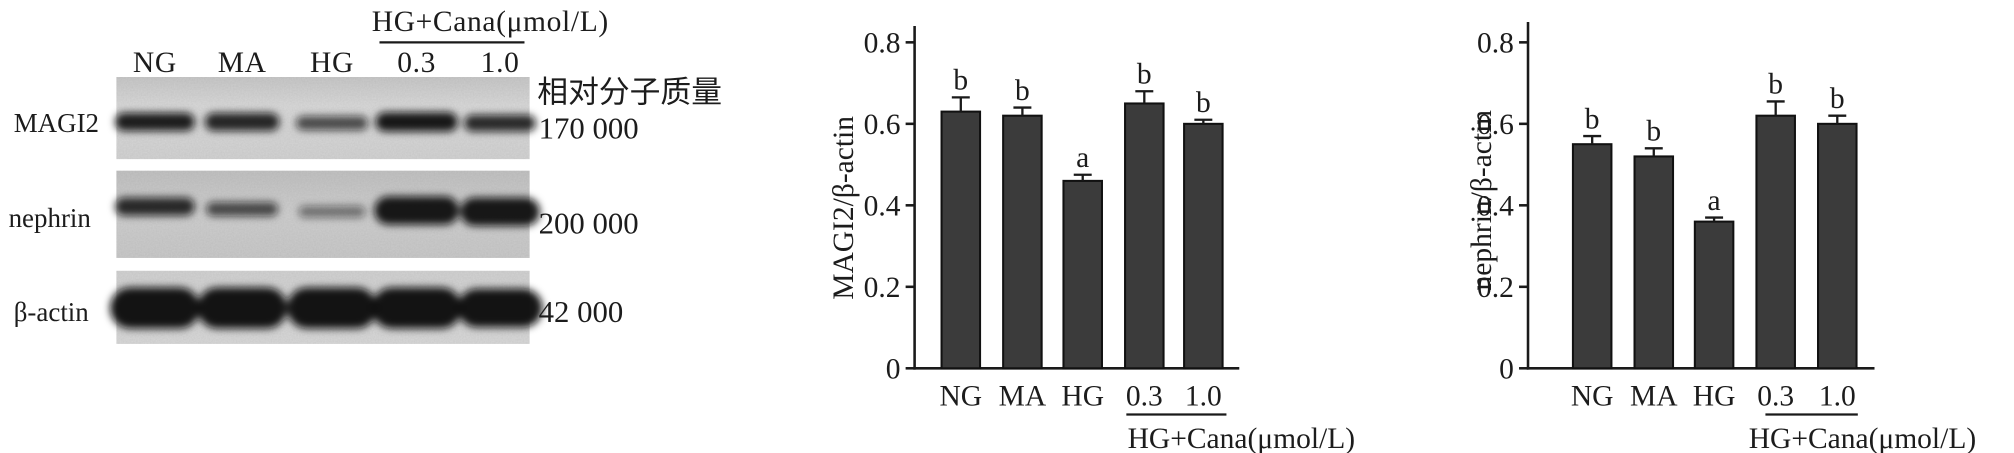  Describe the element at coordinates (56, 123) in the screenshot. I see `protein-label-magi2: MAGI2` at that location.